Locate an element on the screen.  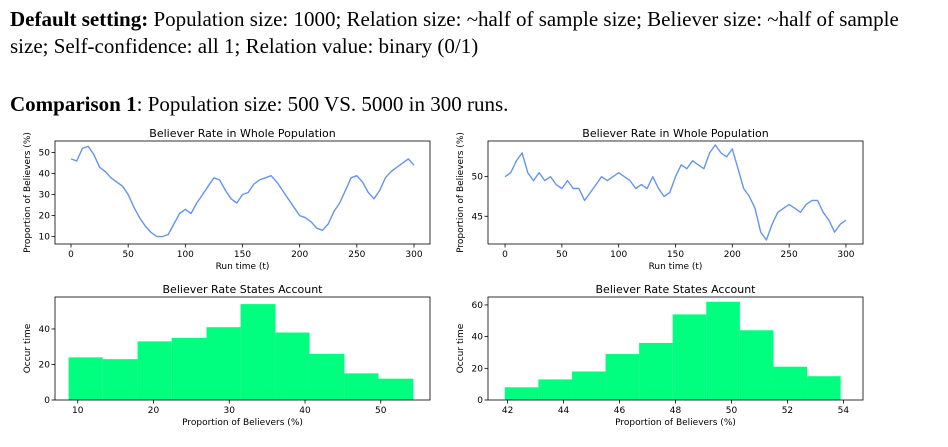
x-tick-label: 46 is located at coordinates (620, 411).